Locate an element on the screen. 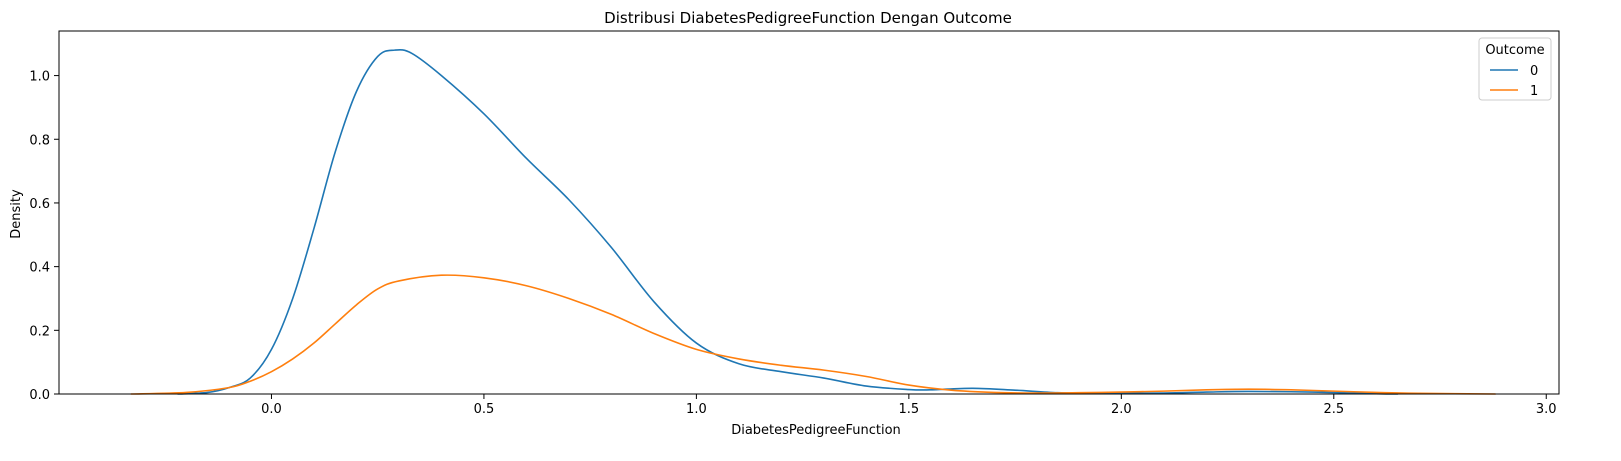 Image resolution: width=1621 pixels, height=461 pixels. y-ticks: 0.0 0.2 0.4 0.6 0.8 1.0 is located at coordinates (44, 236).